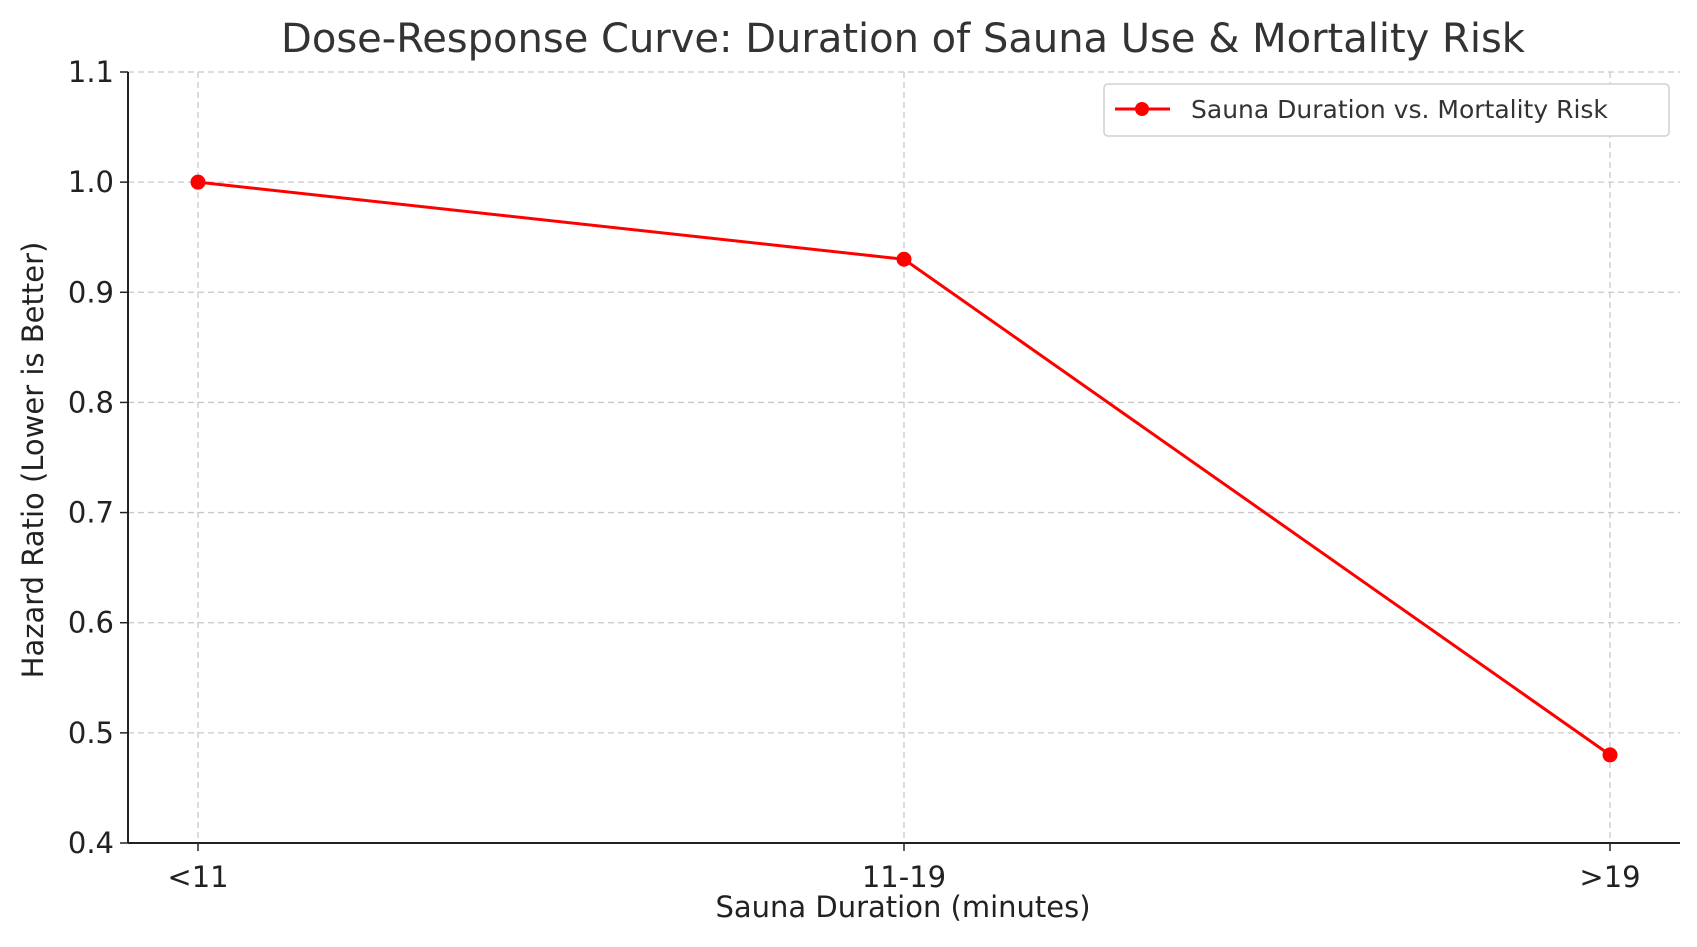 This screenshot has width=1697, height=947. I want to click on x-tick-label: 11-19, so click(904, 877).